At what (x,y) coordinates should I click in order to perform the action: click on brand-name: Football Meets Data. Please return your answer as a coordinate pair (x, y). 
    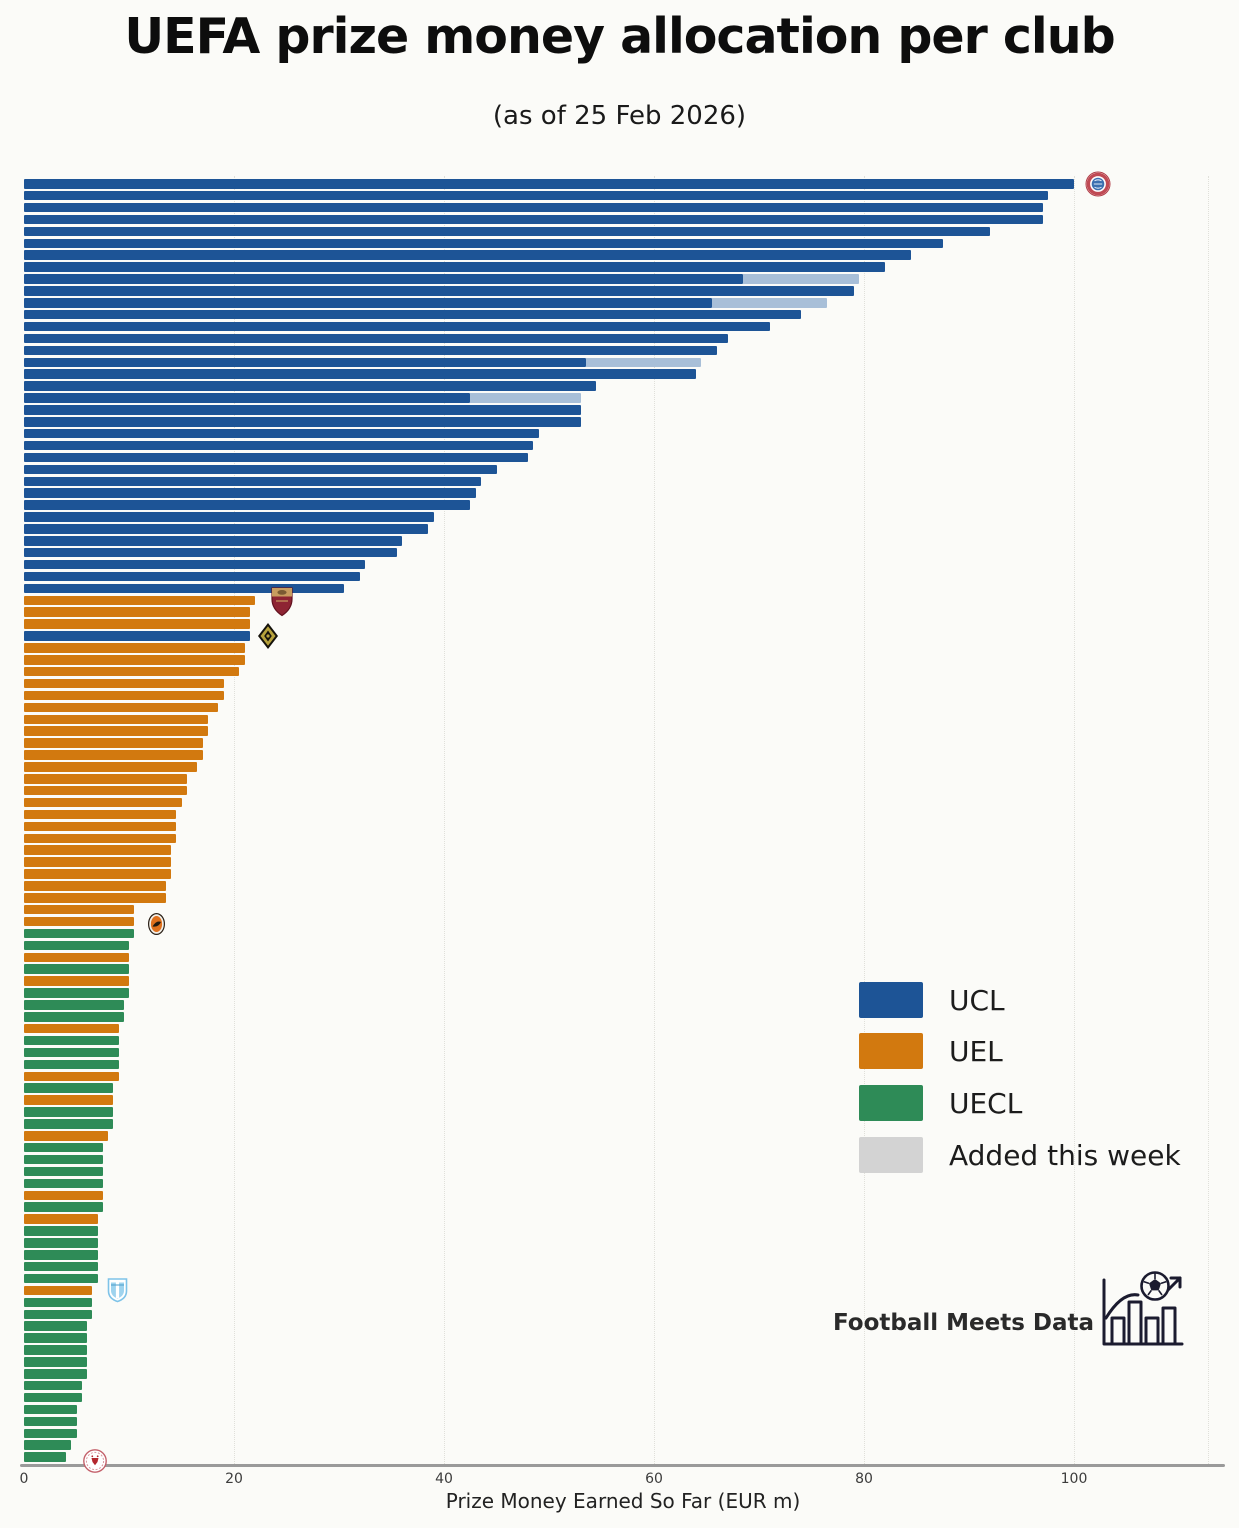
    Looking at the image, I should click on (964, 1323).